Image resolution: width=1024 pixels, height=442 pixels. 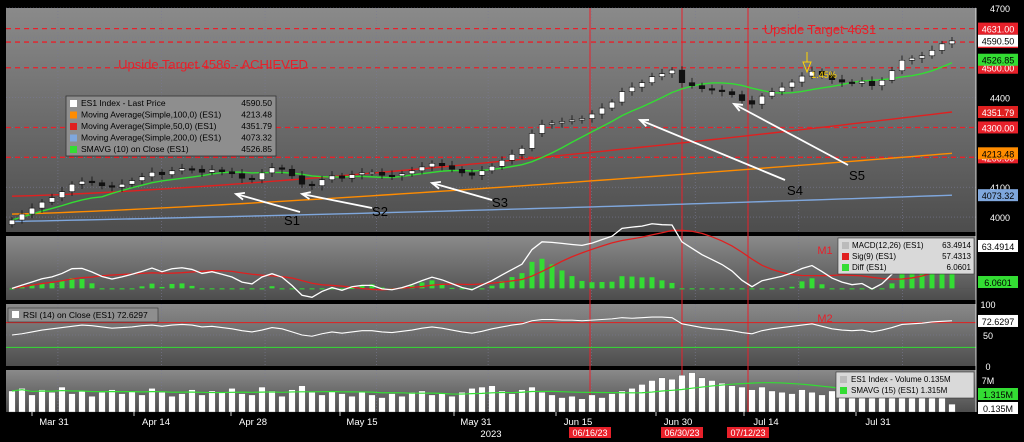 I want to click on legend-label: MACD(12,26) (ES1), so click(x=888, y=245).